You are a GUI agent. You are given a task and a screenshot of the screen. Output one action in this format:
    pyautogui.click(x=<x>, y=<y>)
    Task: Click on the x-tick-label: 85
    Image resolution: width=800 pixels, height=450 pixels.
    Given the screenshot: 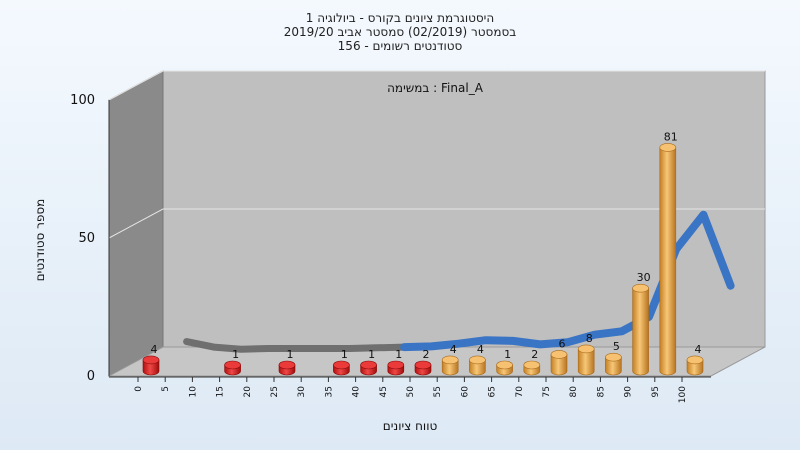 What is the action you would take?
    pyautogui.click(x=601, y=391)
    